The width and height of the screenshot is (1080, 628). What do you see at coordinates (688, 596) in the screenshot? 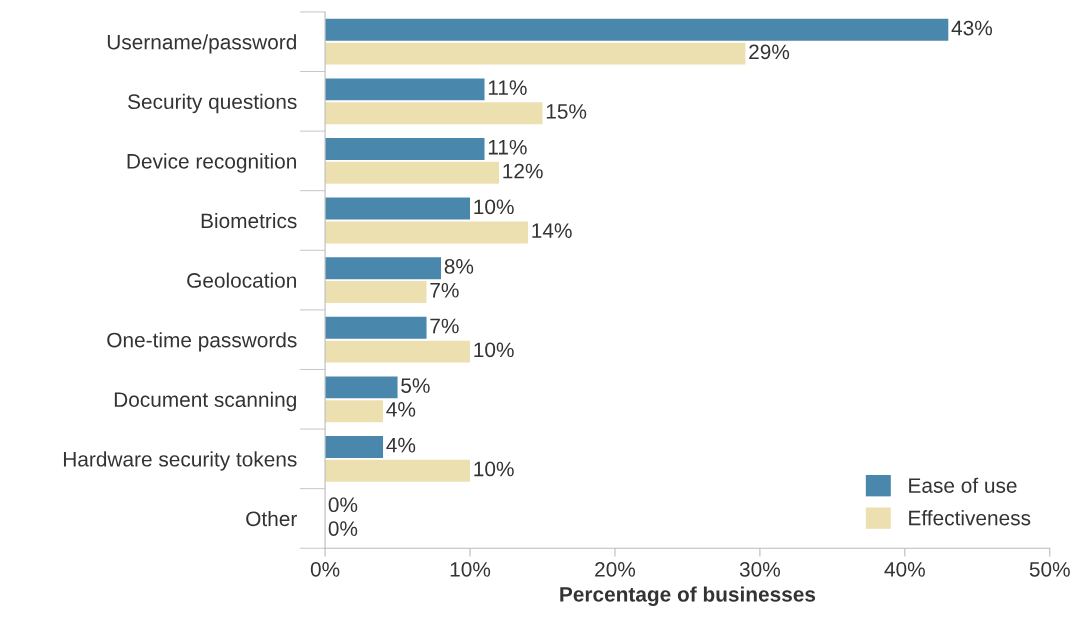
I see `x-axis-title: Percentage of businesses` at bounding box center [688, 596].